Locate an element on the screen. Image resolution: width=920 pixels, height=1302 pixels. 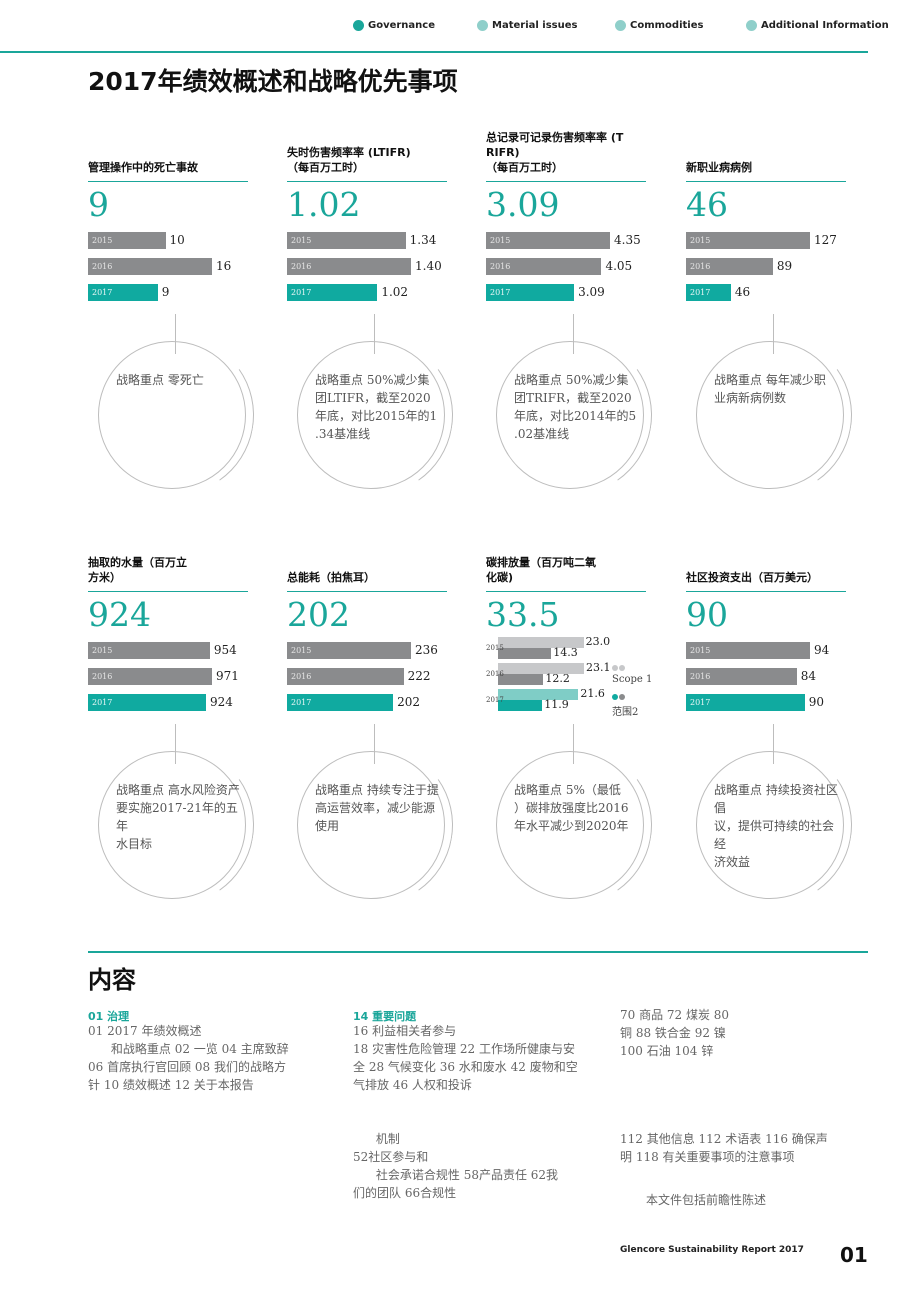
co2-scope1-value: 23.1 is located at coordinates (598, 667).